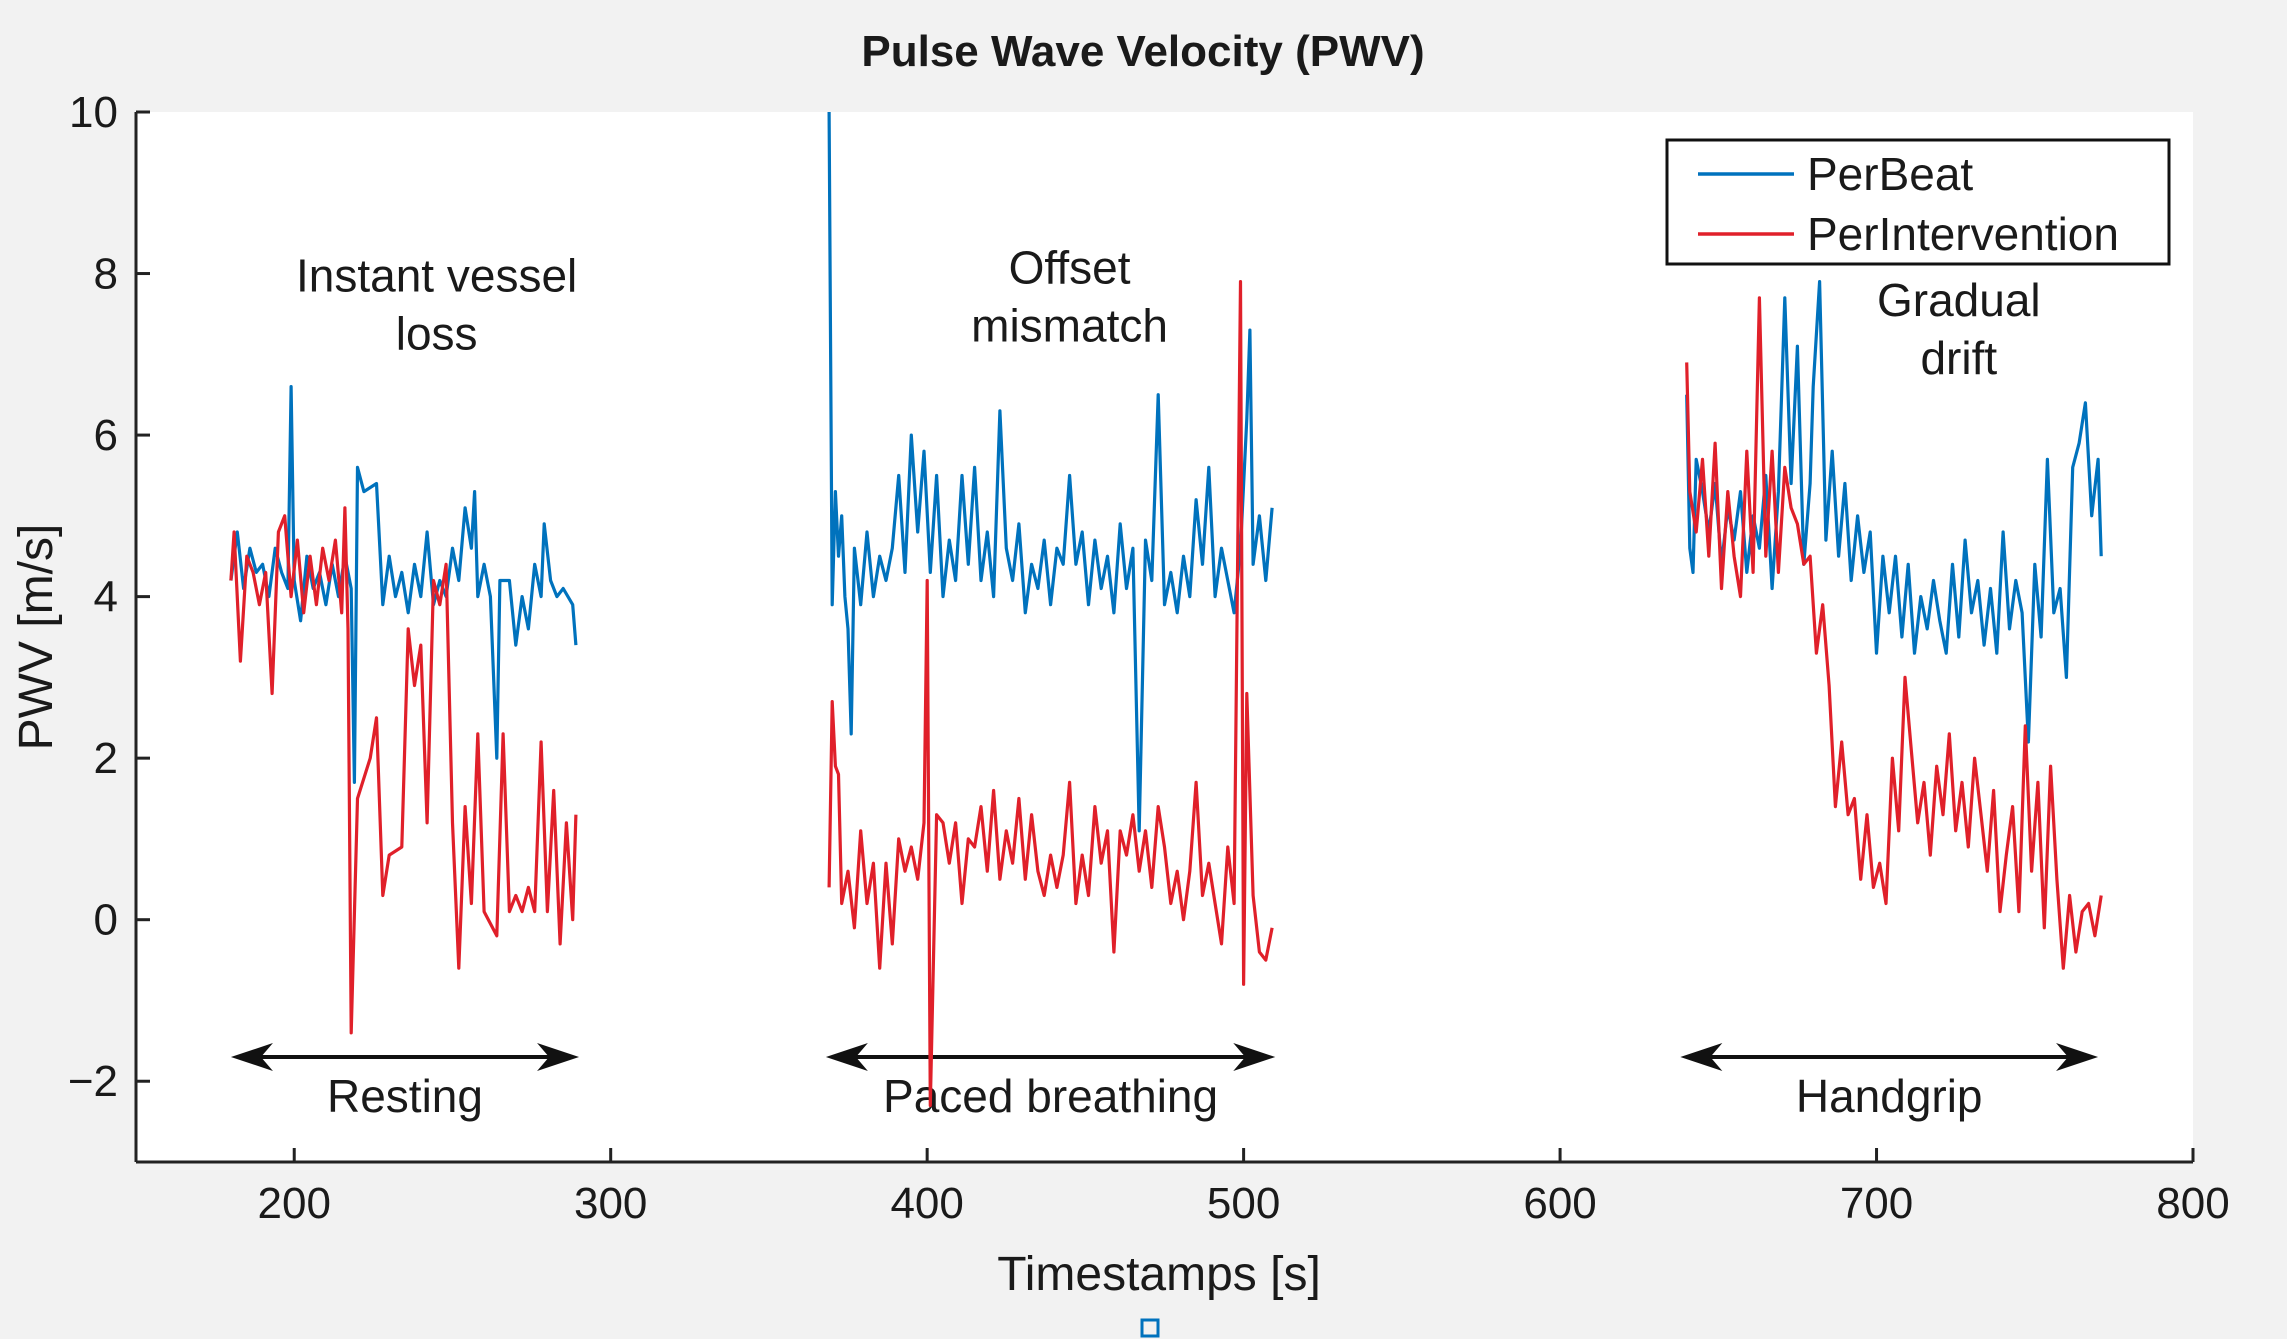 The height and width of the screenshot is (1339, 2287). Describe the element at coordinates (106, 758) in the screenshot. I see `y-tick-label: 2` at that location.